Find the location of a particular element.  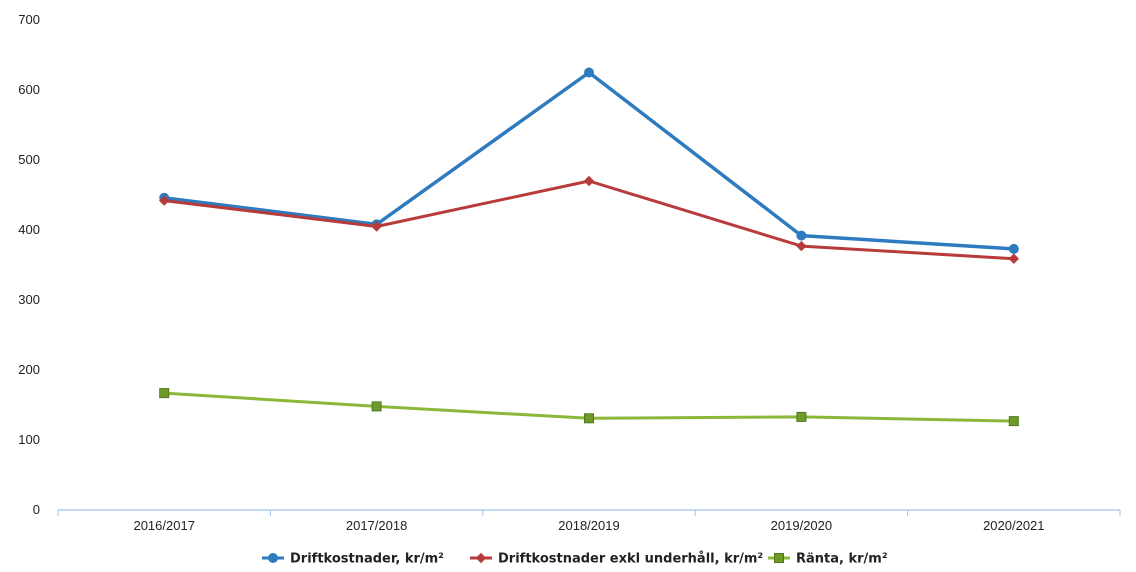

legend-item: Driftkostnader exkl underhåll, kr/m² is located at coordinates (616, 559).